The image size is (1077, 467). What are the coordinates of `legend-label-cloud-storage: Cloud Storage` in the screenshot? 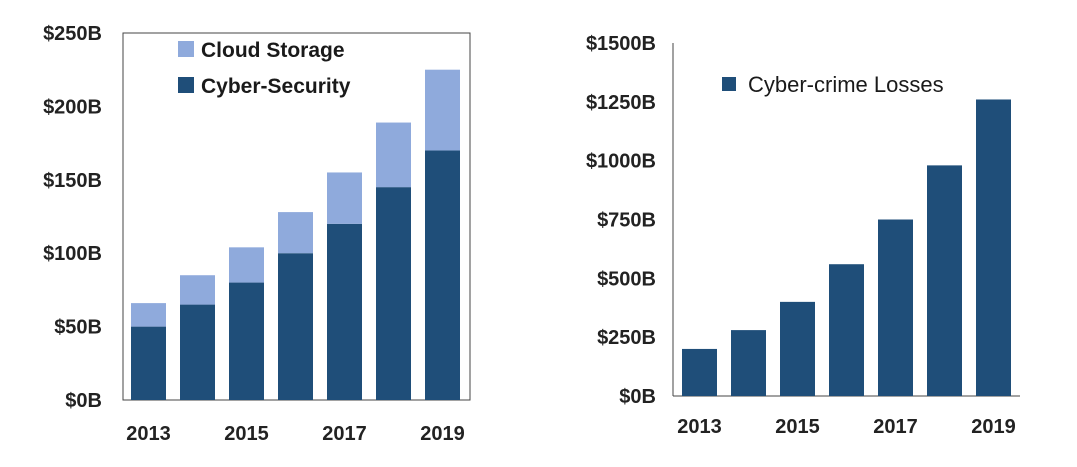 It's located at (273, 50).